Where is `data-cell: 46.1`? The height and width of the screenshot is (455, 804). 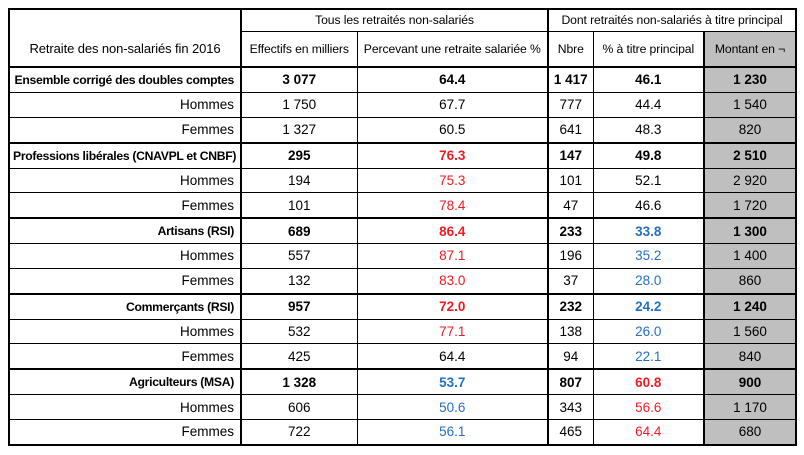 data-cell: 46.1 is located at coordinates (648, 79).